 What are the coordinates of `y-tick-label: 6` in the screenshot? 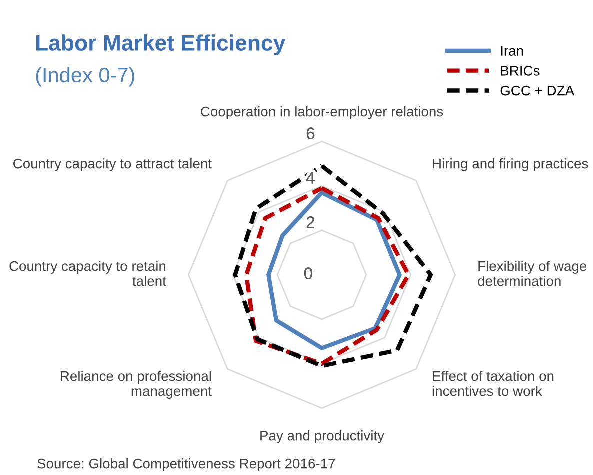 It's located at (310, 134).